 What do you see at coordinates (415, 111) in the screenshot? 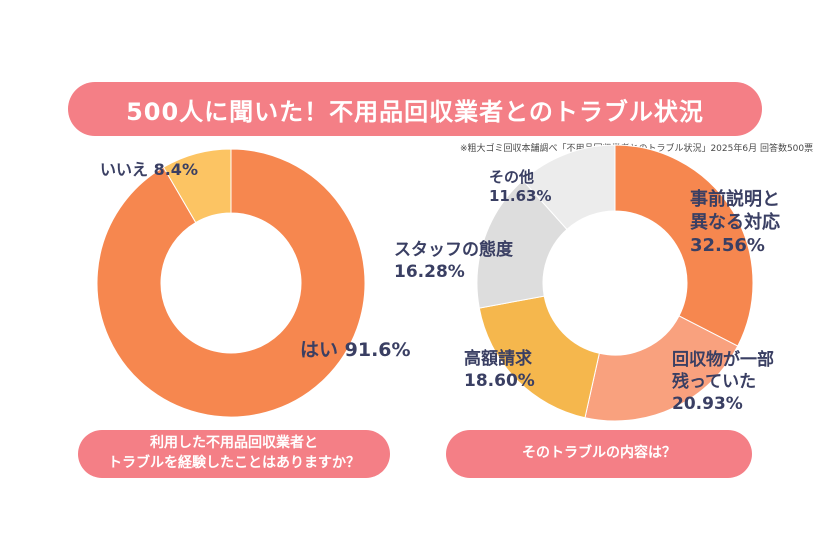
I see `page-title: 500人に聞いた！不用品回収業者とのトラブル状況` at bounding box center [415, 111].